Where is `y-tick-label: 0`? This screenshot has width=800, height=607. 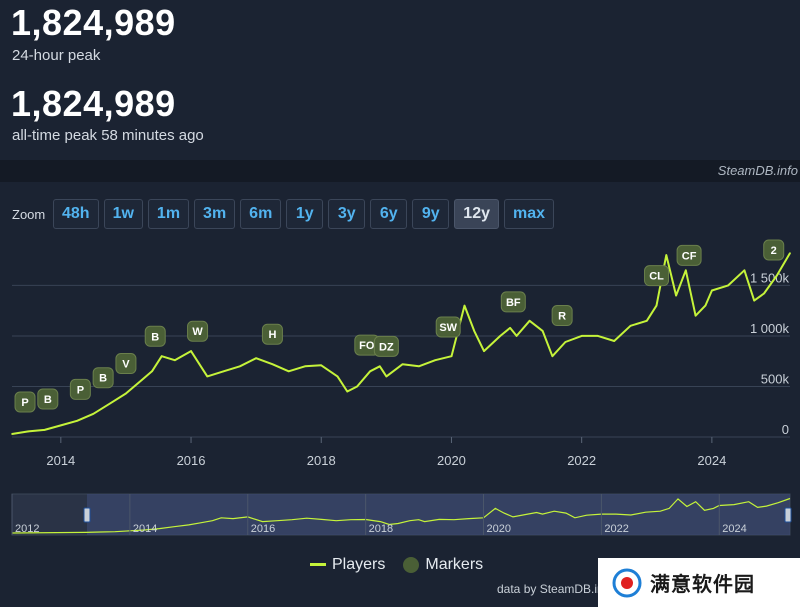
y-tick-label: 0 is located at coordinates (785, 429).